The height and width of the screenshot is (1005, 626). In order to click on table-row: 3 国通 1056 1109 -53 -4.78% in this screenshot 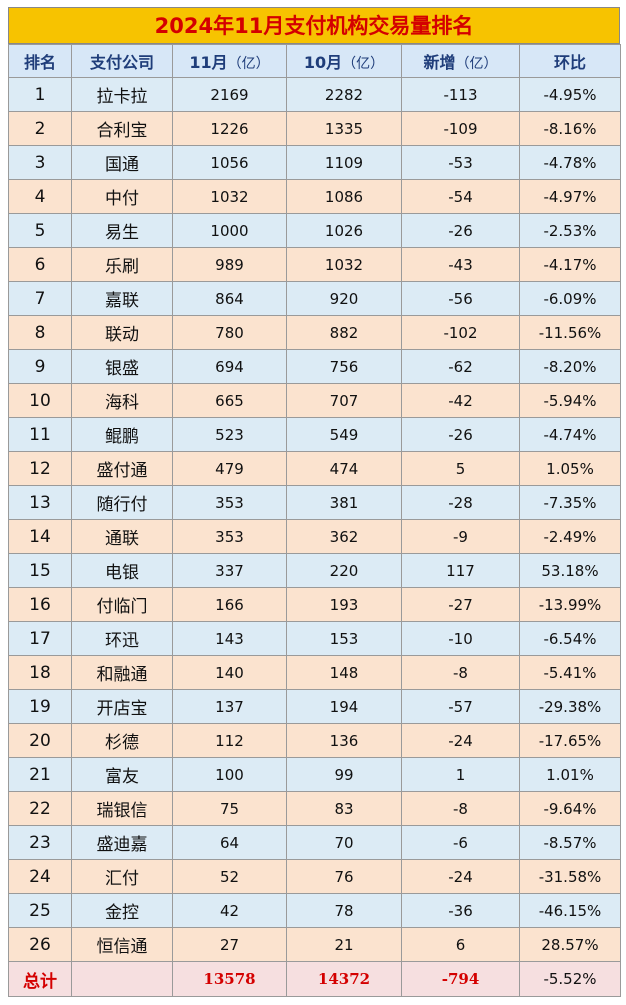, I will do `click(314, 162)`.